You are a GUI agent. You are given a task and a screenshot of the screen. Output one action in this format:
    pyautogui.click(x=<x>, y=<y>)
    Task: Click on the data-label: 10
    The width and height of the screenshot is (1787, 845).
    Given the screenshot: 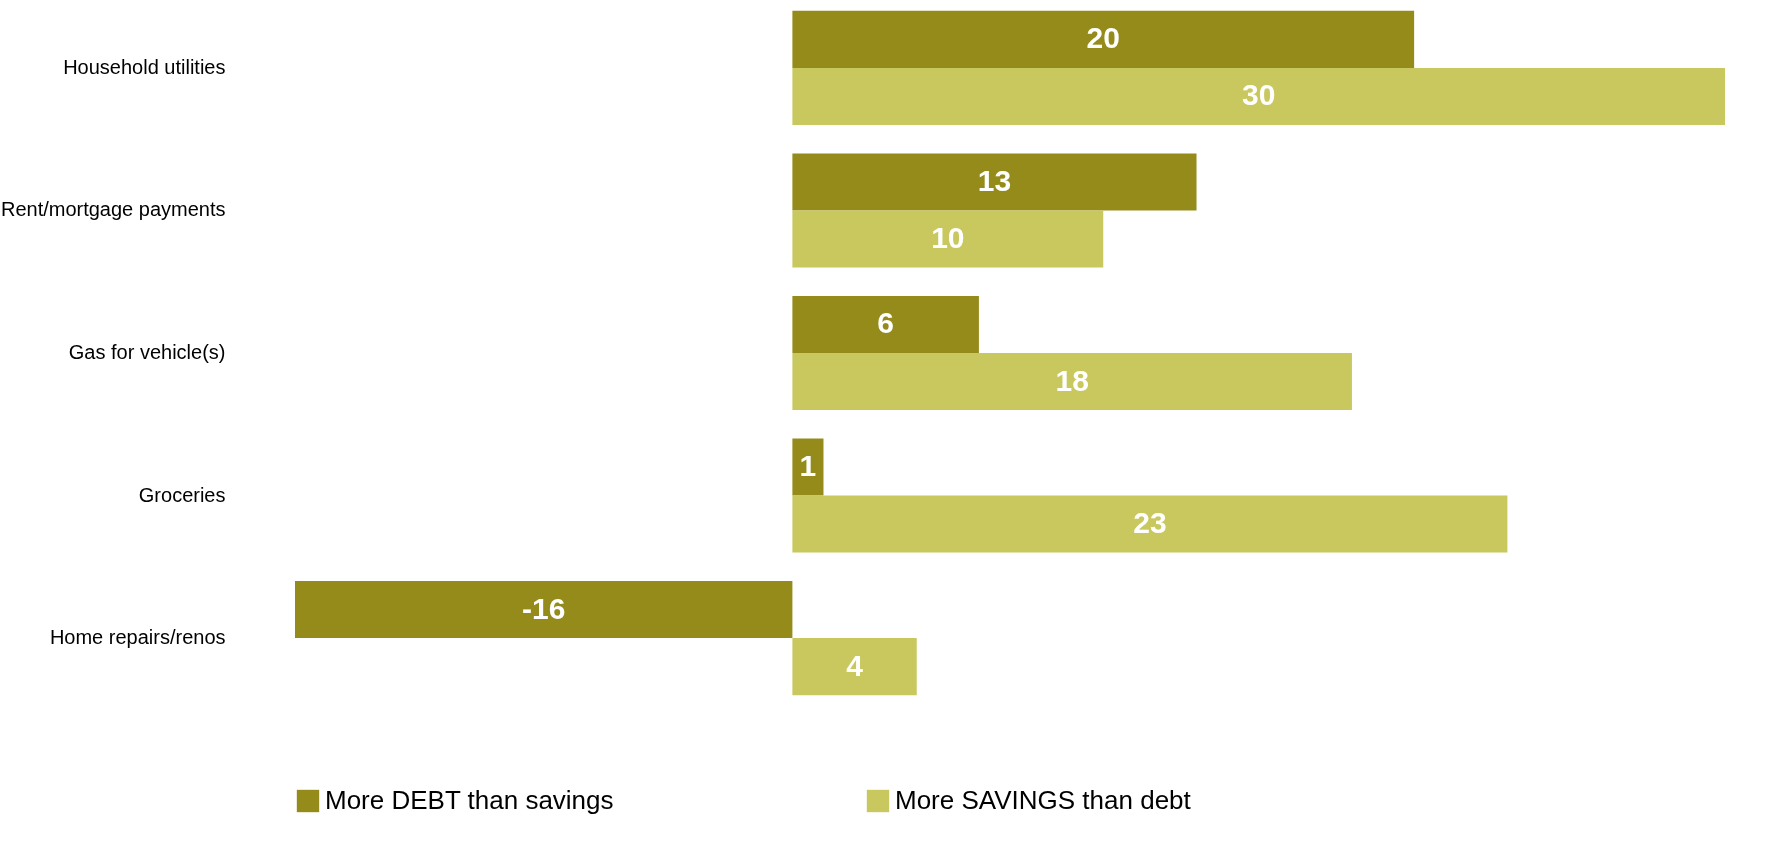 What is the action you would take?
    pyautogui.click(x=948, y=237)
    